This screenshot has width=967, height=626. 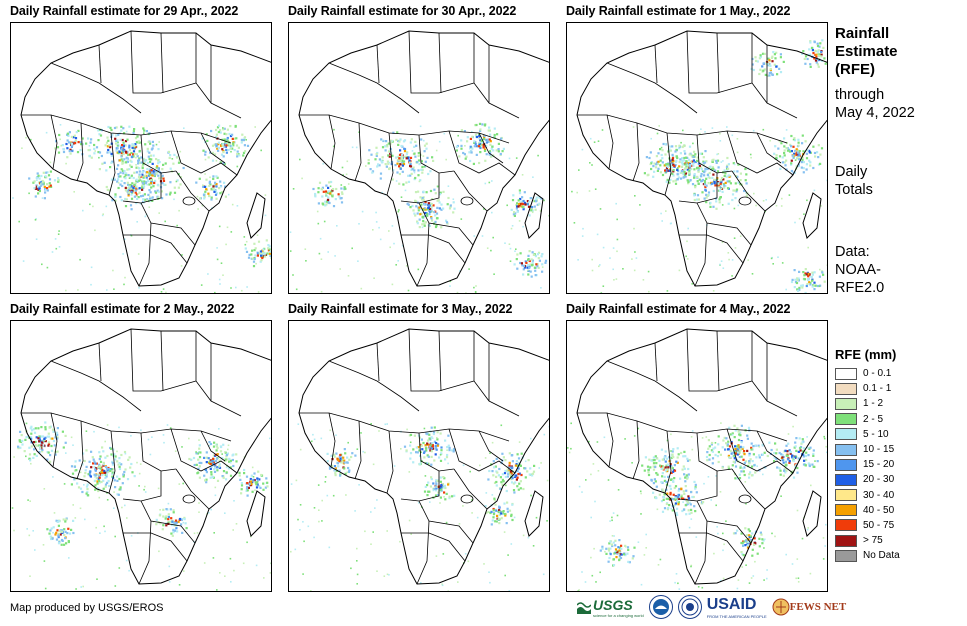 What do you see at coordinates (875, 104) in the screenshot?
I see `side-through: through May 4, 2022` at bounding box center [875, 104].